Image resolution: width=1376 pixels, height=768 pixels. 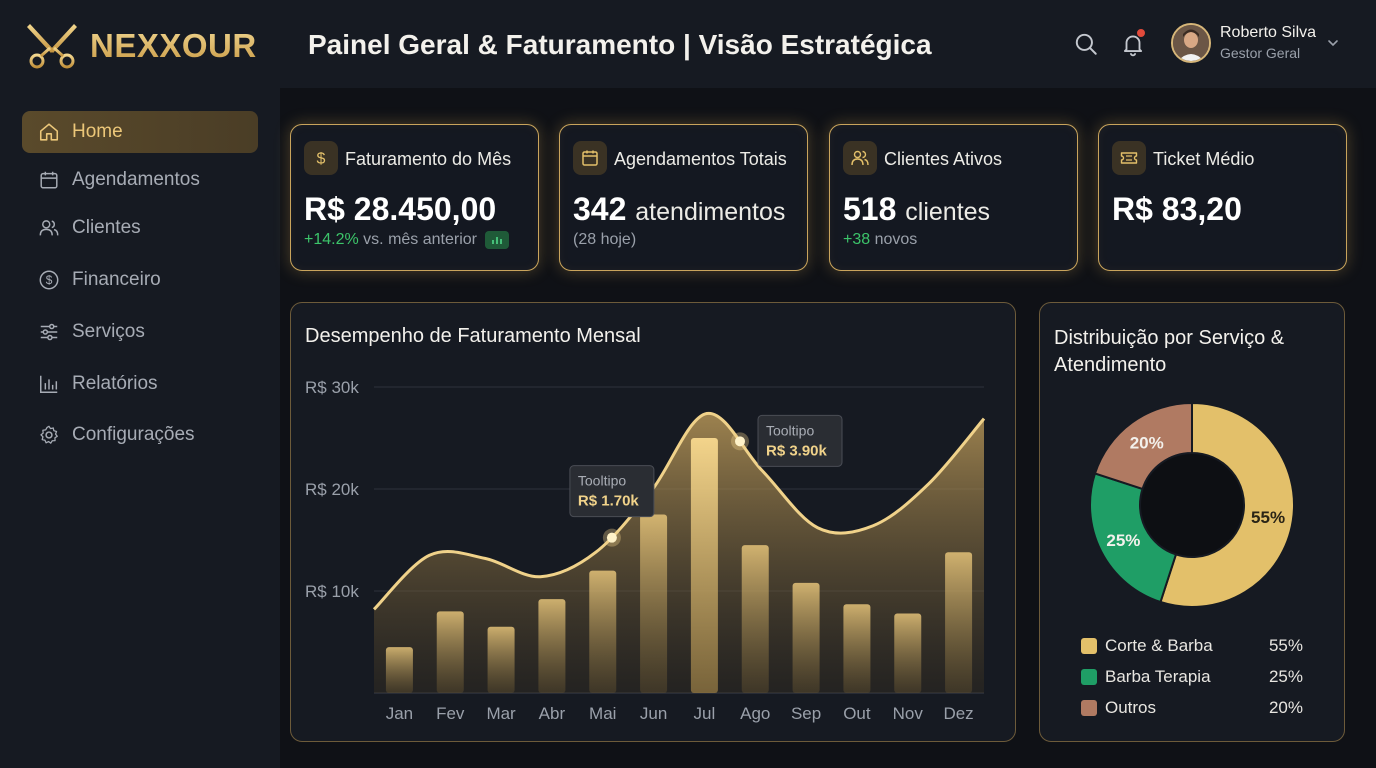 I want to click on sidebar-item-agendamentos: Agendamentos, so click(x=140, y=180).